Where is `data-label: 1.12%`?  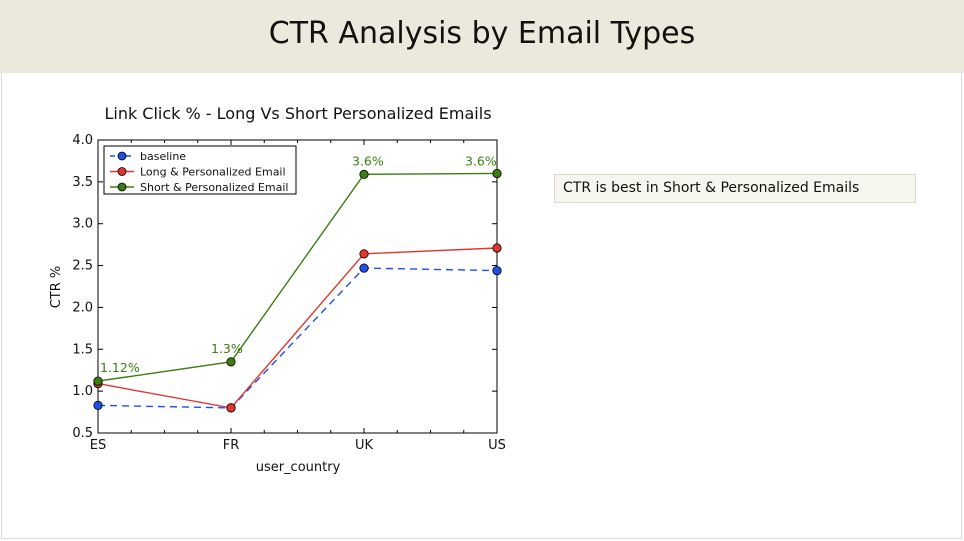
data-label: 1.12% is located at coordinates (120, 367).